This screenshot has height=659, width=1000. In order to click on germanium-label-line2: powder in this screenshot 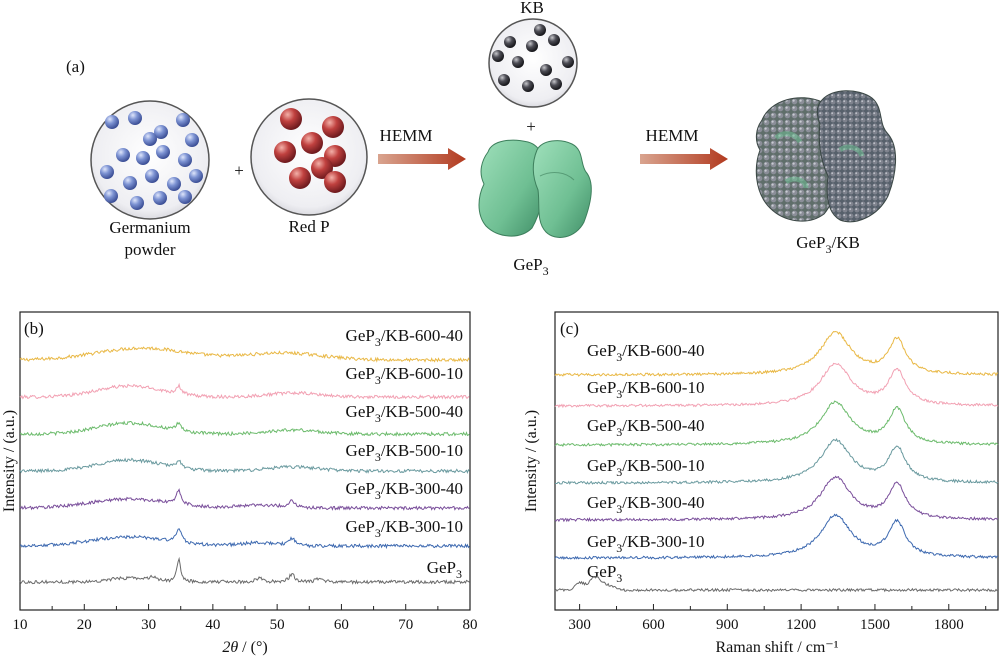, I will do `click(150, 249)`.